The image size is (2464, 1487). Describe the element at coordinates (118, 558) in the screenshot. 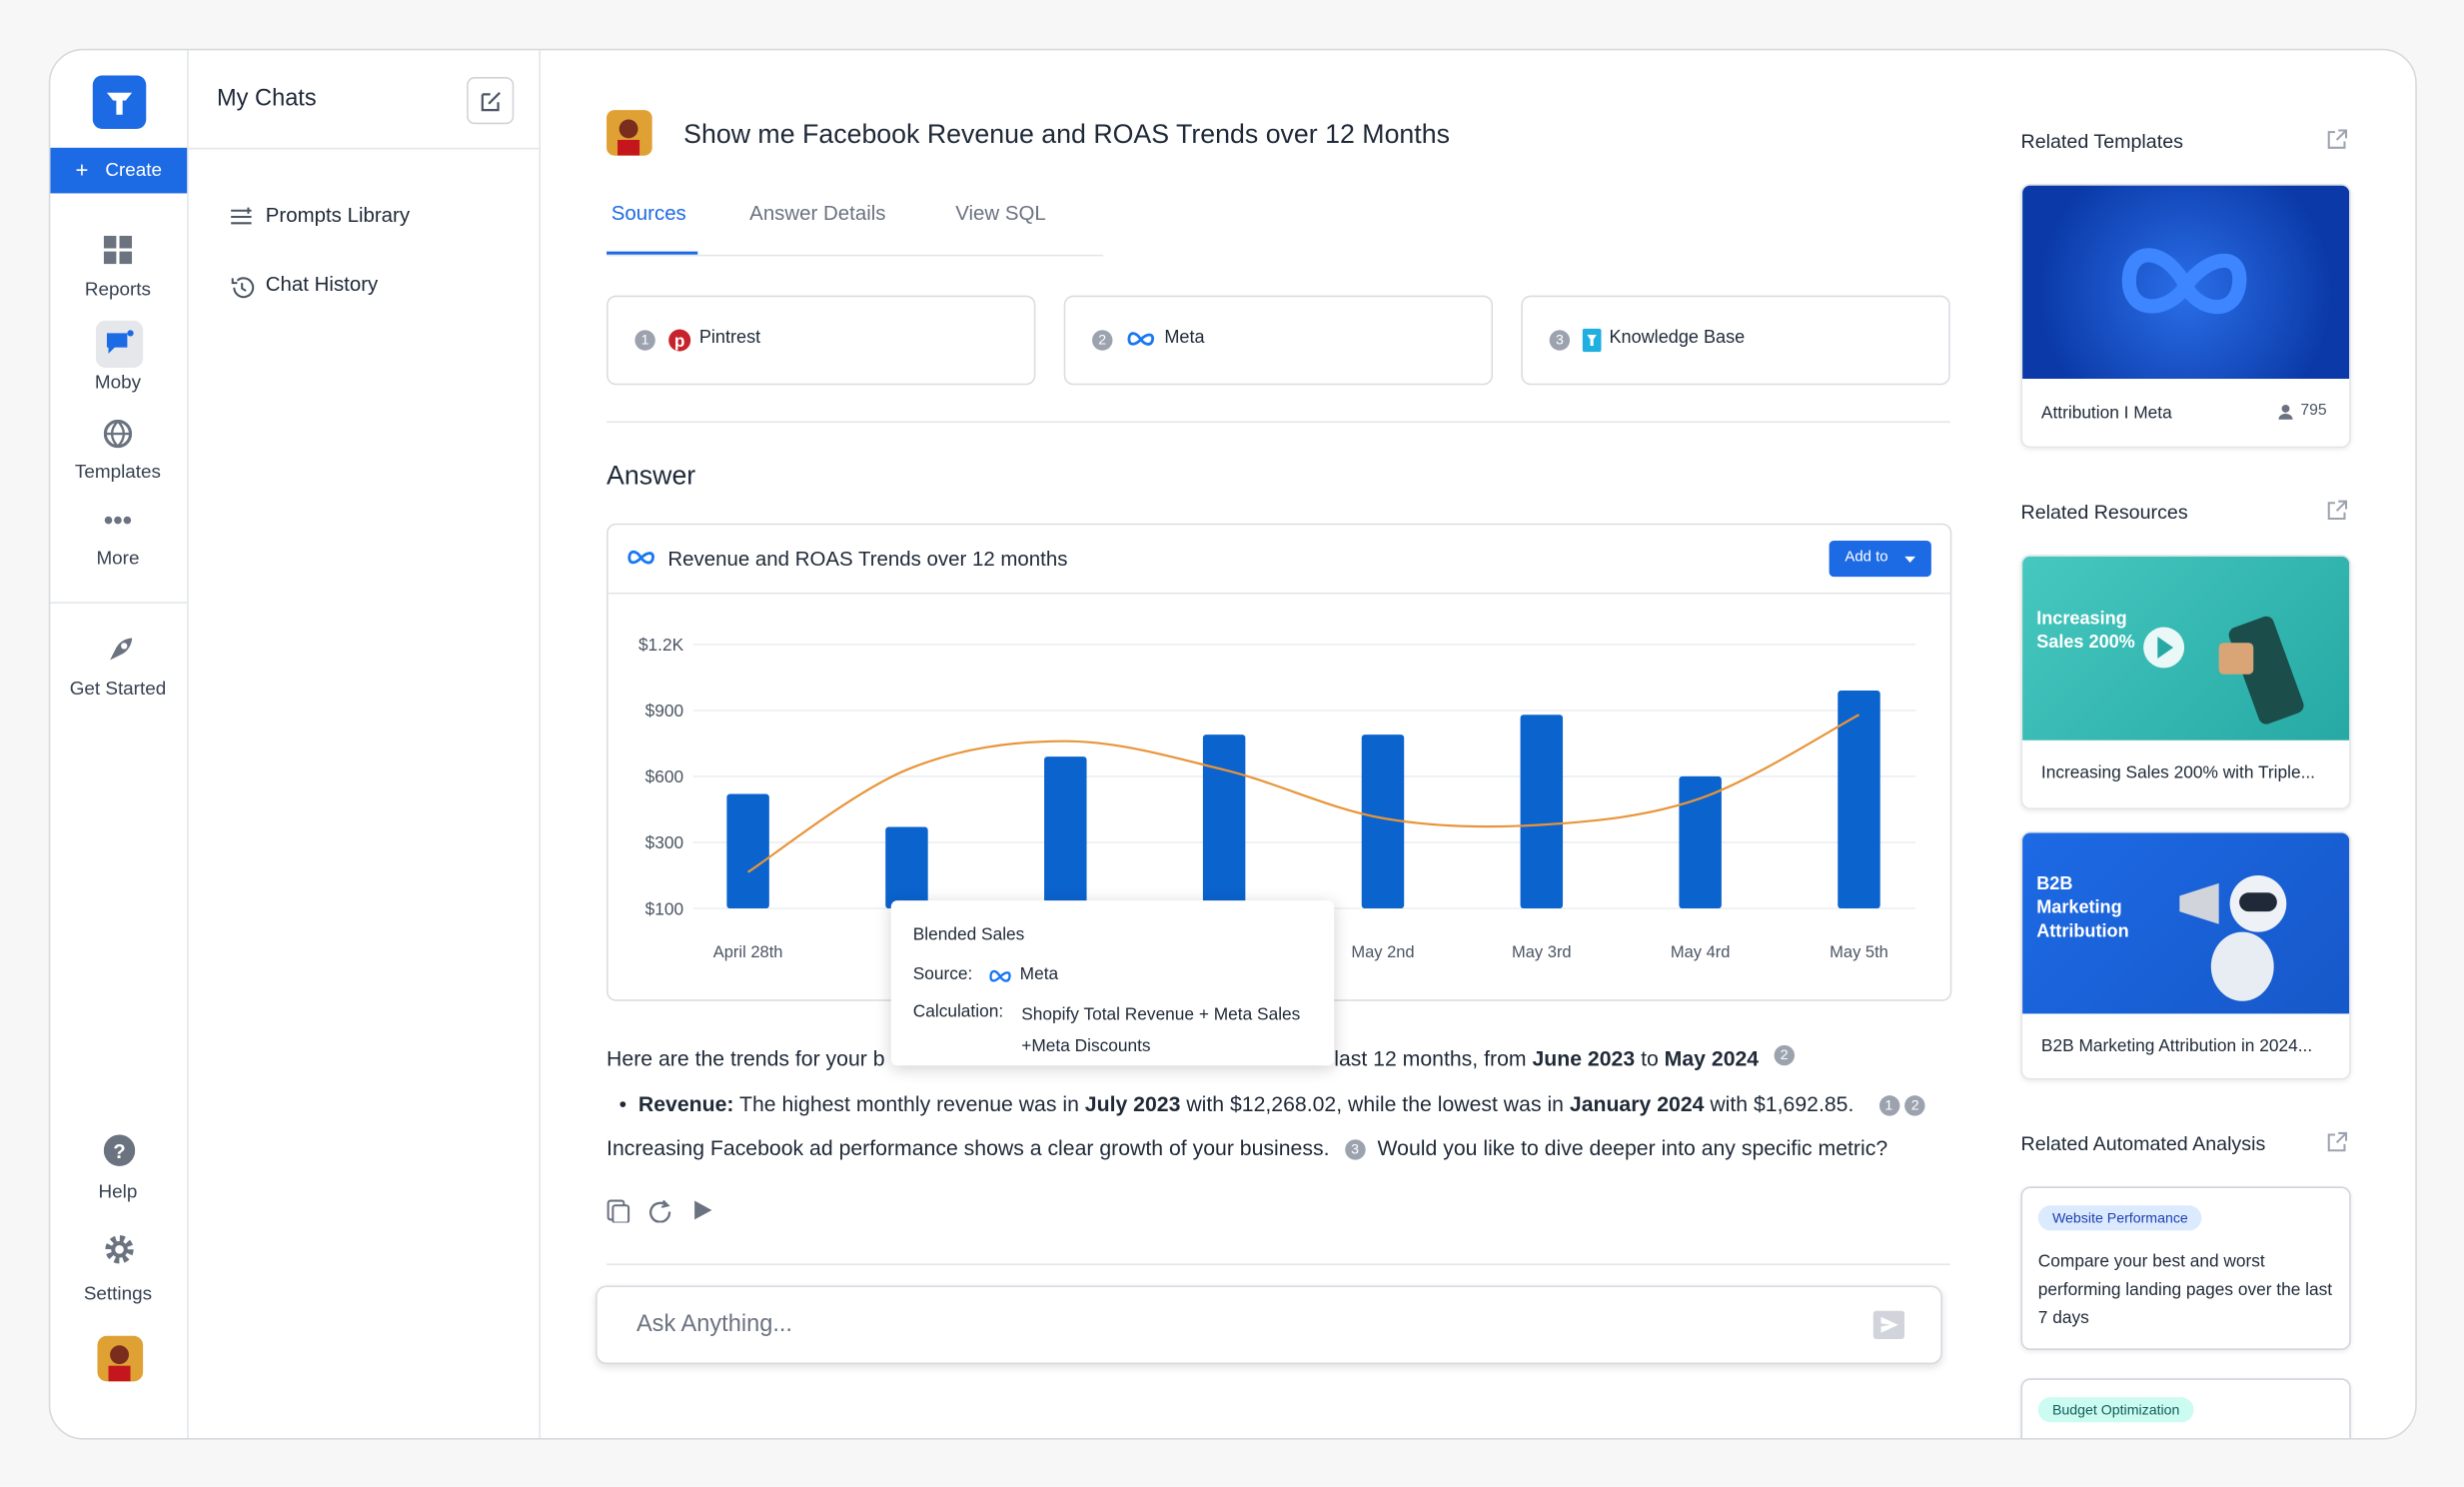

I see `nav-more: More` at that location.